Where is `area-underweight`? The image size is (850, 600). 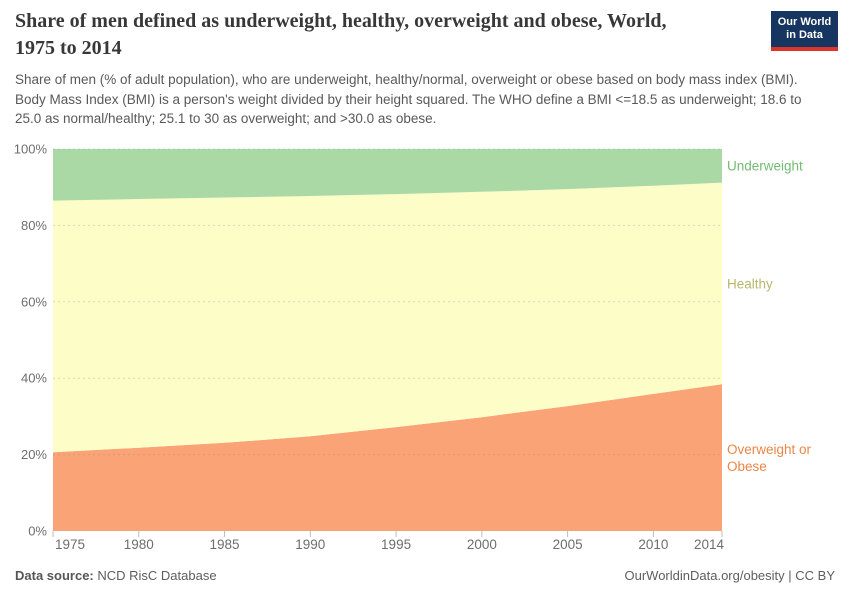 area-underweight is located at coordinates (387, 175).